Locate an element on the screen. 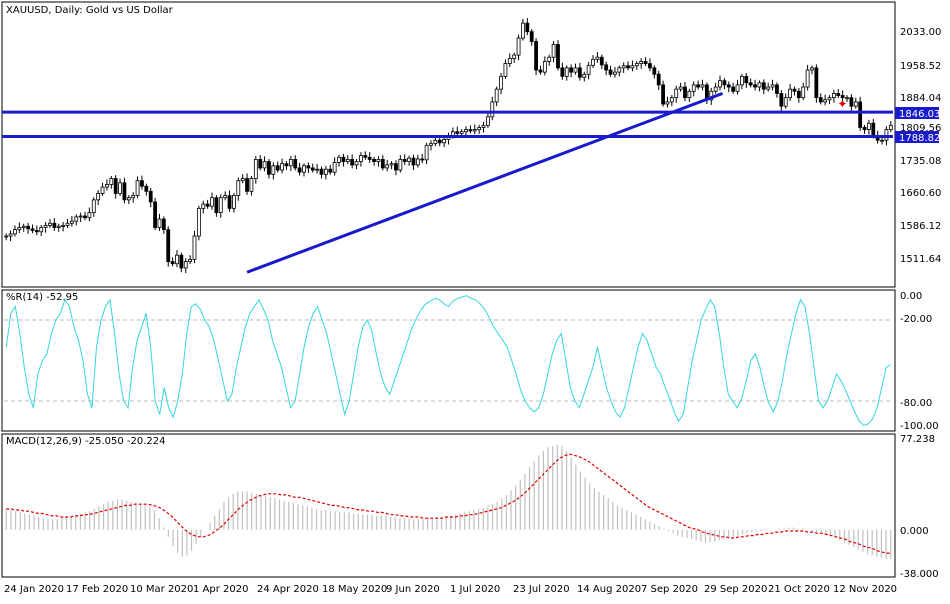  price-tick-label: 1735.08 is located at coordinates (920, 161).